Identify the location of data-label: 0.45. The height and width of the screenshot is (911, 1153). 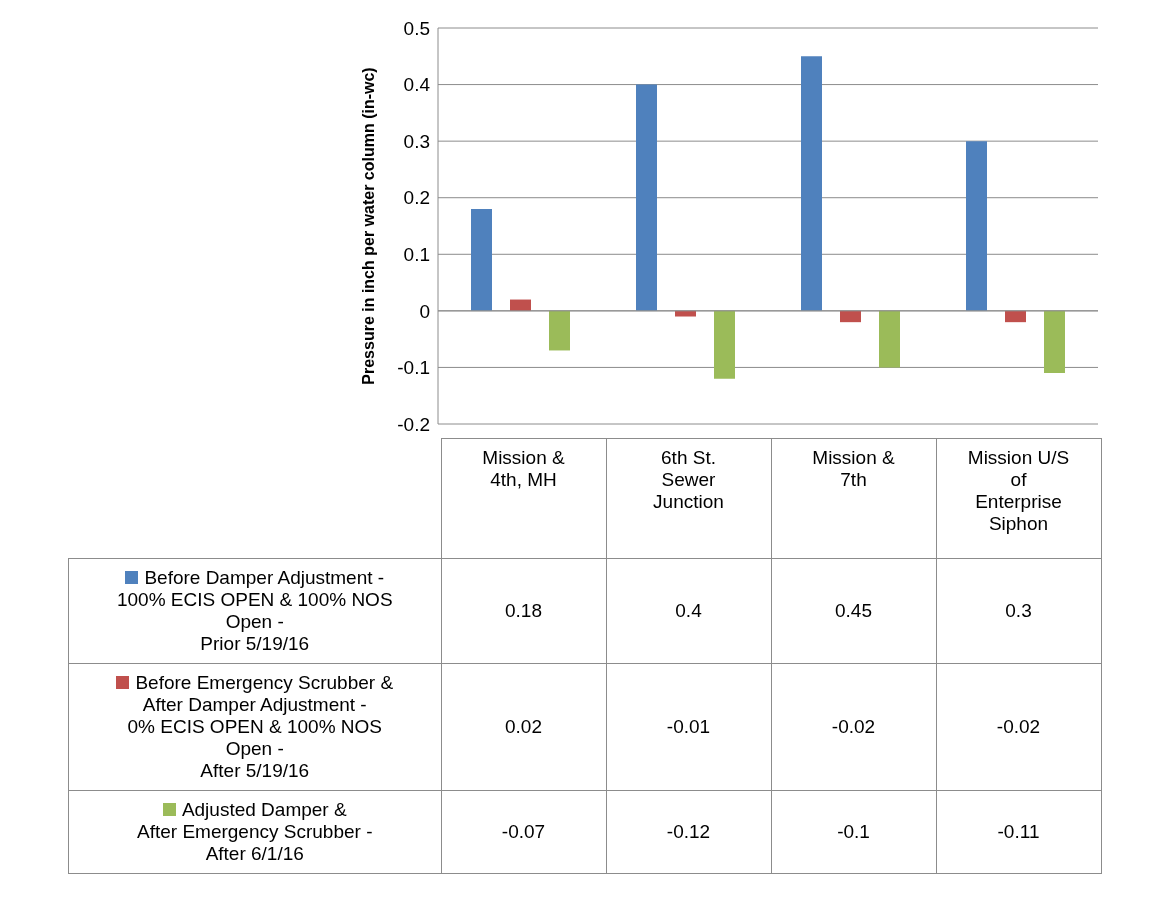
(853, 611).